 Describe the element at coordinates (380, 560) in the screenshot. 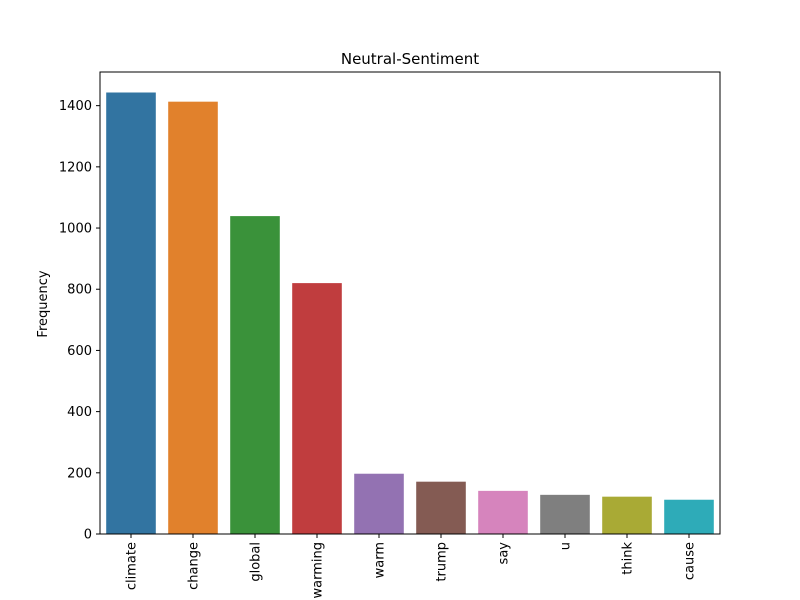

I see `x-tick-label: warm` at that location.